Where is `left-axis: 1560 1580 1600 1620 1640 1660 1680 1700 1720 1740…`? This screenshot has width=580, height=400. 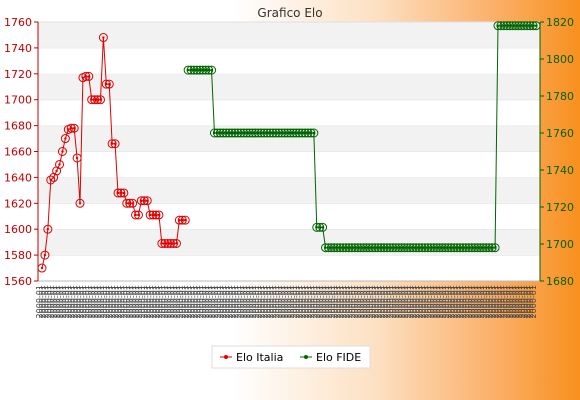 left-axis: 1560 1580 1600 1620 1640 1660 1680 1700 1720 1740… is located at coordinates (21, 152).